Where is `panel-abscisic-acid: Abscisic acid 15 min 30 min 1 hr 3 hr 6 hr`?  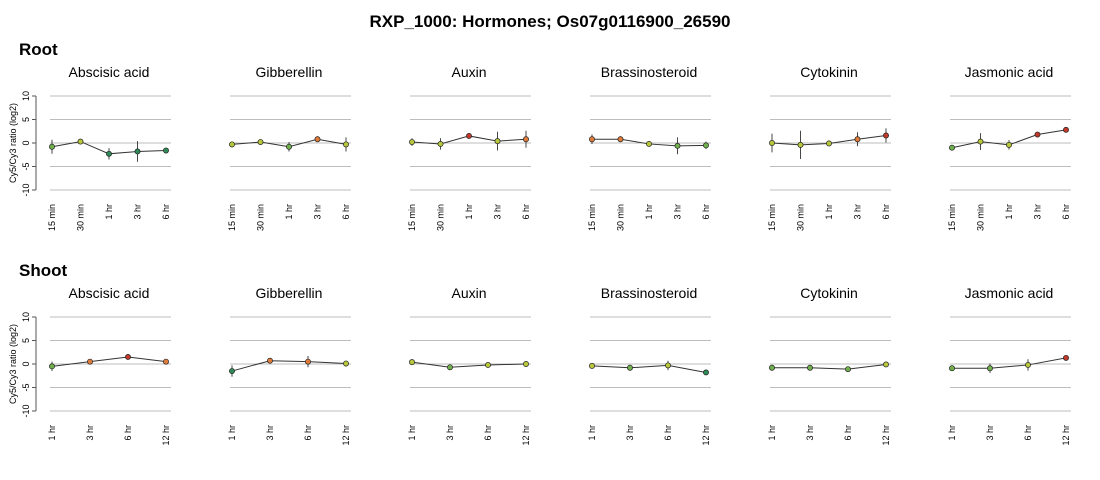 panel-abscisic-acid: Abscisic acid 15 min 30 min 1 hr 3 hr 6 hr is located at coordinates (109, 147).